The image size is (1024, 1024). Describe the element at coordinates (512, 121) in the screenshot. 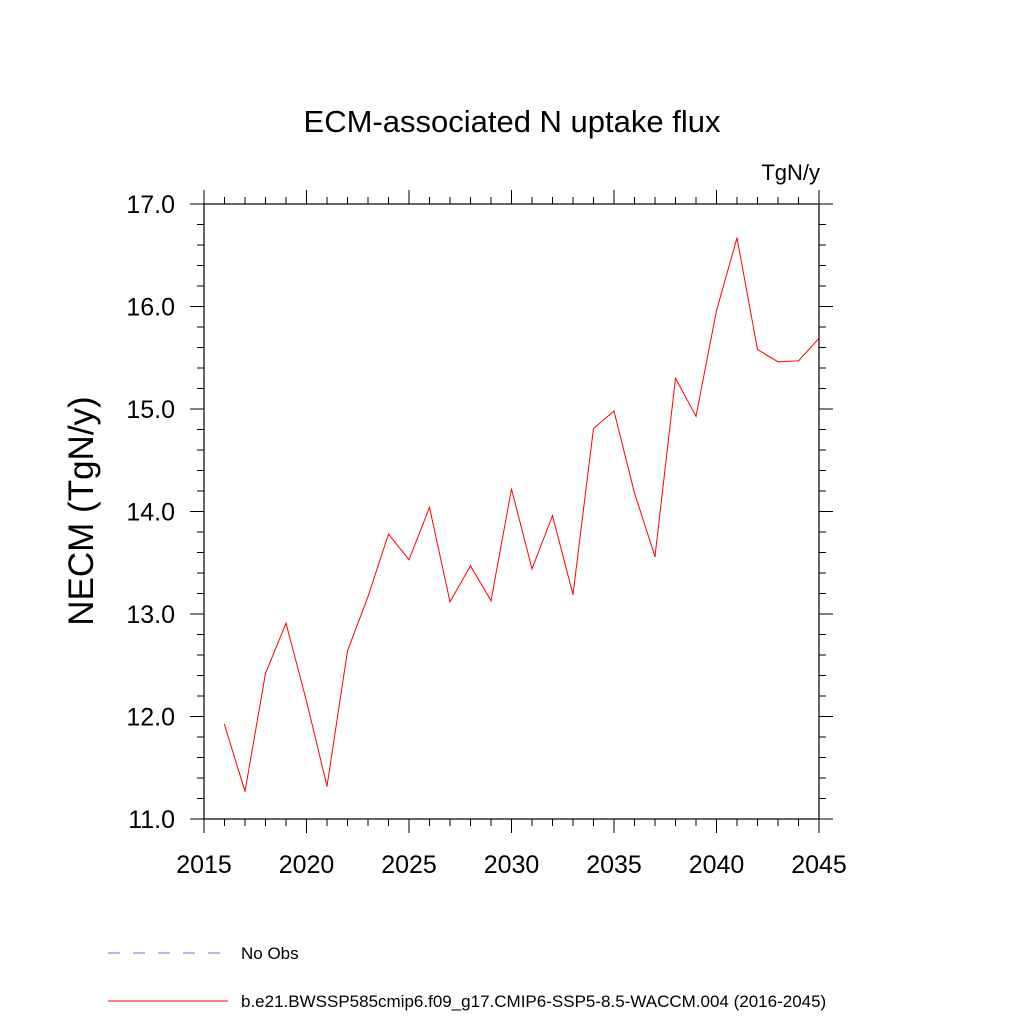

I see `chart-title: ECM-associated N uptake flux` at that location.